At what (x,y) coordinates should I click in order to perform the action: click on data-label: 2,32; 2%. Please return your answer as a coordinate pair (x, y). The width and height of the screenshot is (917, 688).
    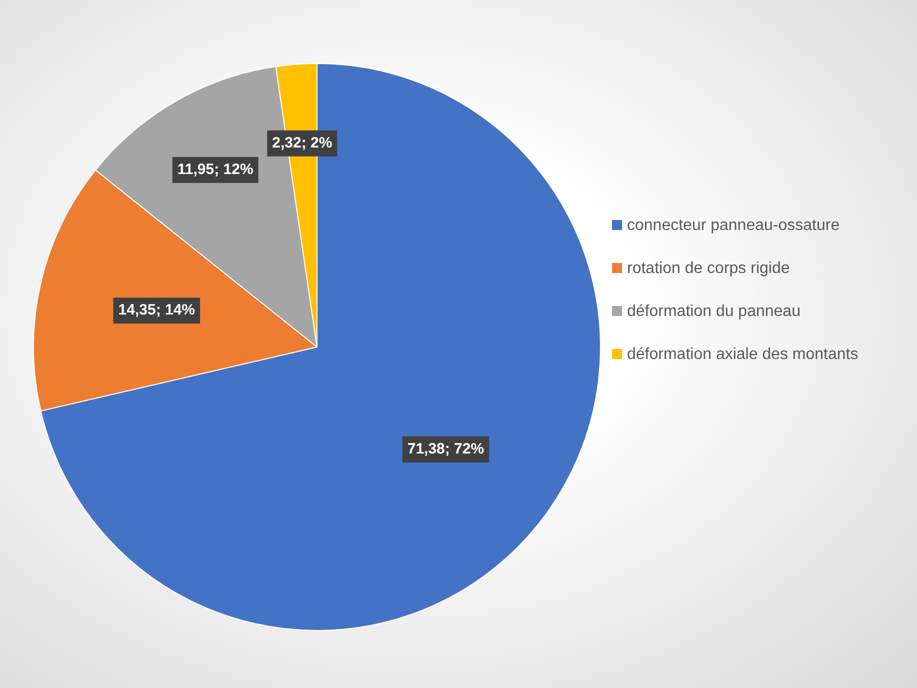
    Looking at the image, I should click on (302, 143).